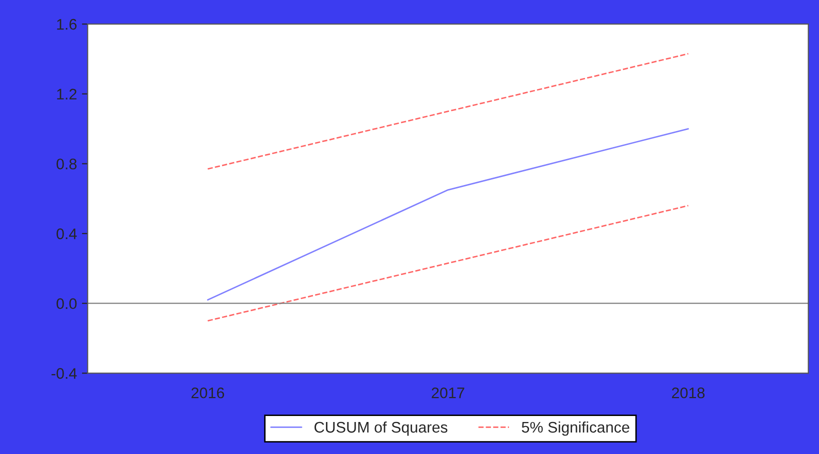 Image resolution: width=819 pixels, height=454 pixels. I want to click on y-tick-label: 1.2, so click(66, 94).